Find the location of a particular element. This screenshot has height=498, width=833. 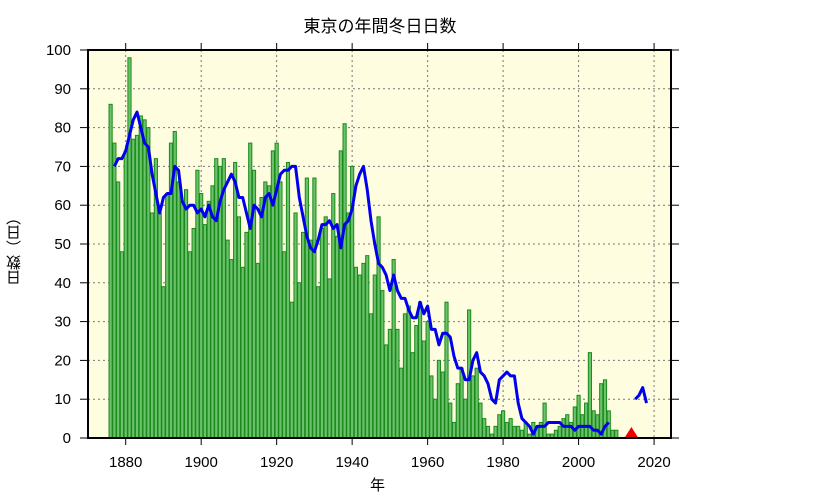

x-tick-label: 2020 is located at coordinates (653, 462).